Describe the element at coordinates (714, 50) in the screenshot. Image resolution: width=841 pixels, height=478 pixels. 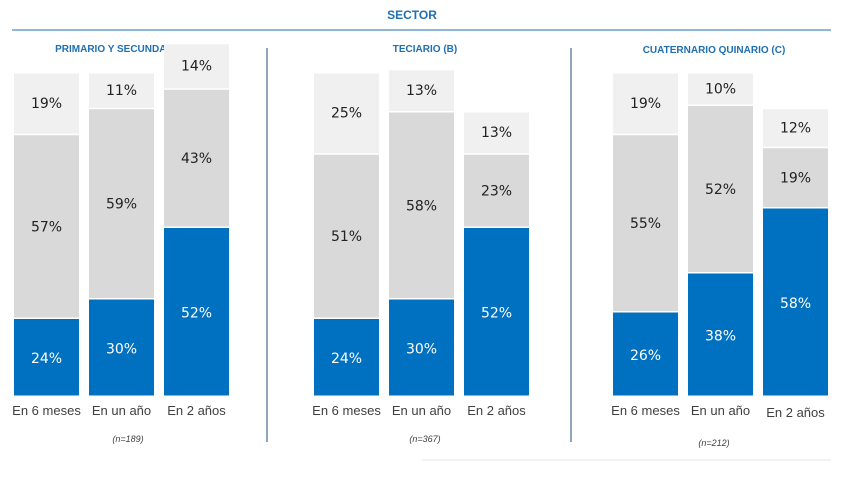
I see `panel-title: CUATERNARIO QUINARIO (C)` at that location.